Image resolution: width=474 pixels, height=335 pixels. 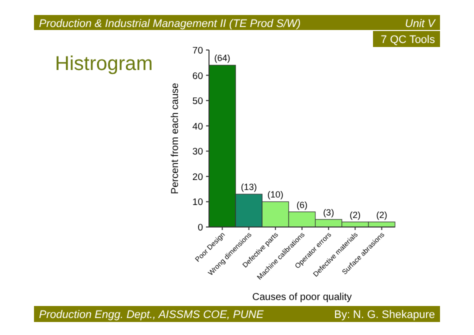 I want to click on y-tick-label: 10, so click(x=197, y=202).